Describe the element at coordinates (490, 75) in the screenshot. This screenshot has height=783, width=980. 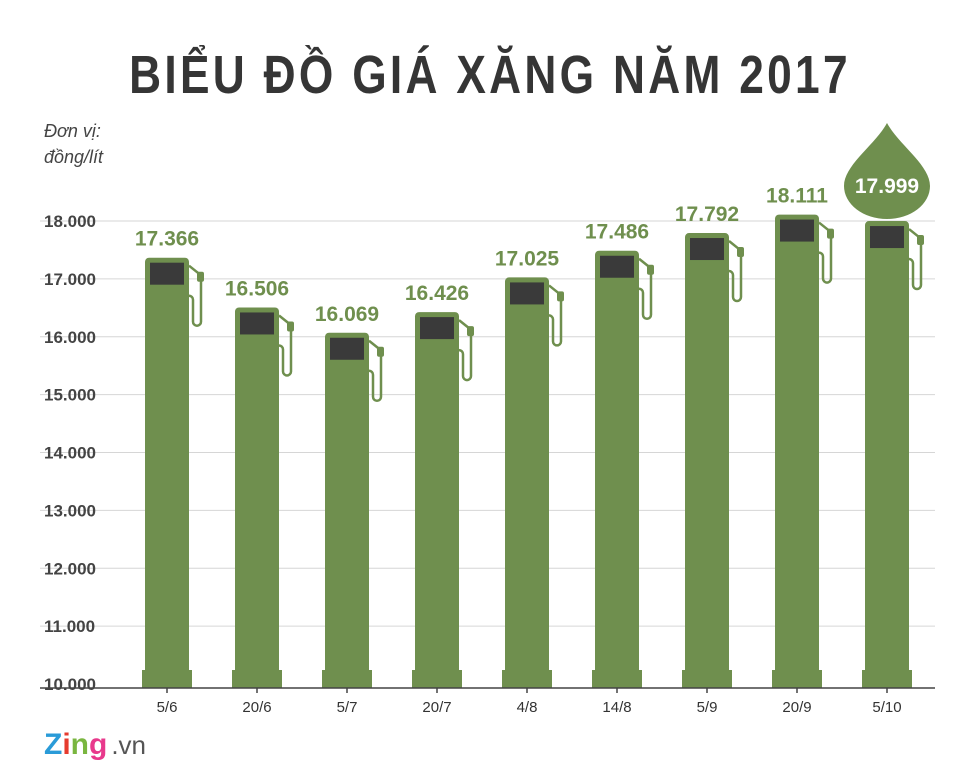
I see `chart-title: BIỂU ĐỒ GIÁ XĂNG NĂM 2017` at that location.